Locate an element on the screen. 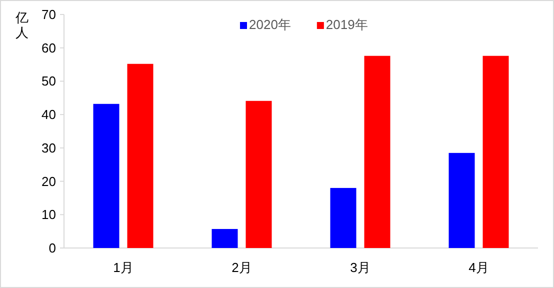 Image resolution: width=554 pixels, height=288 pixels. legend-label: 2020年 is located at coordinates (270, 24).